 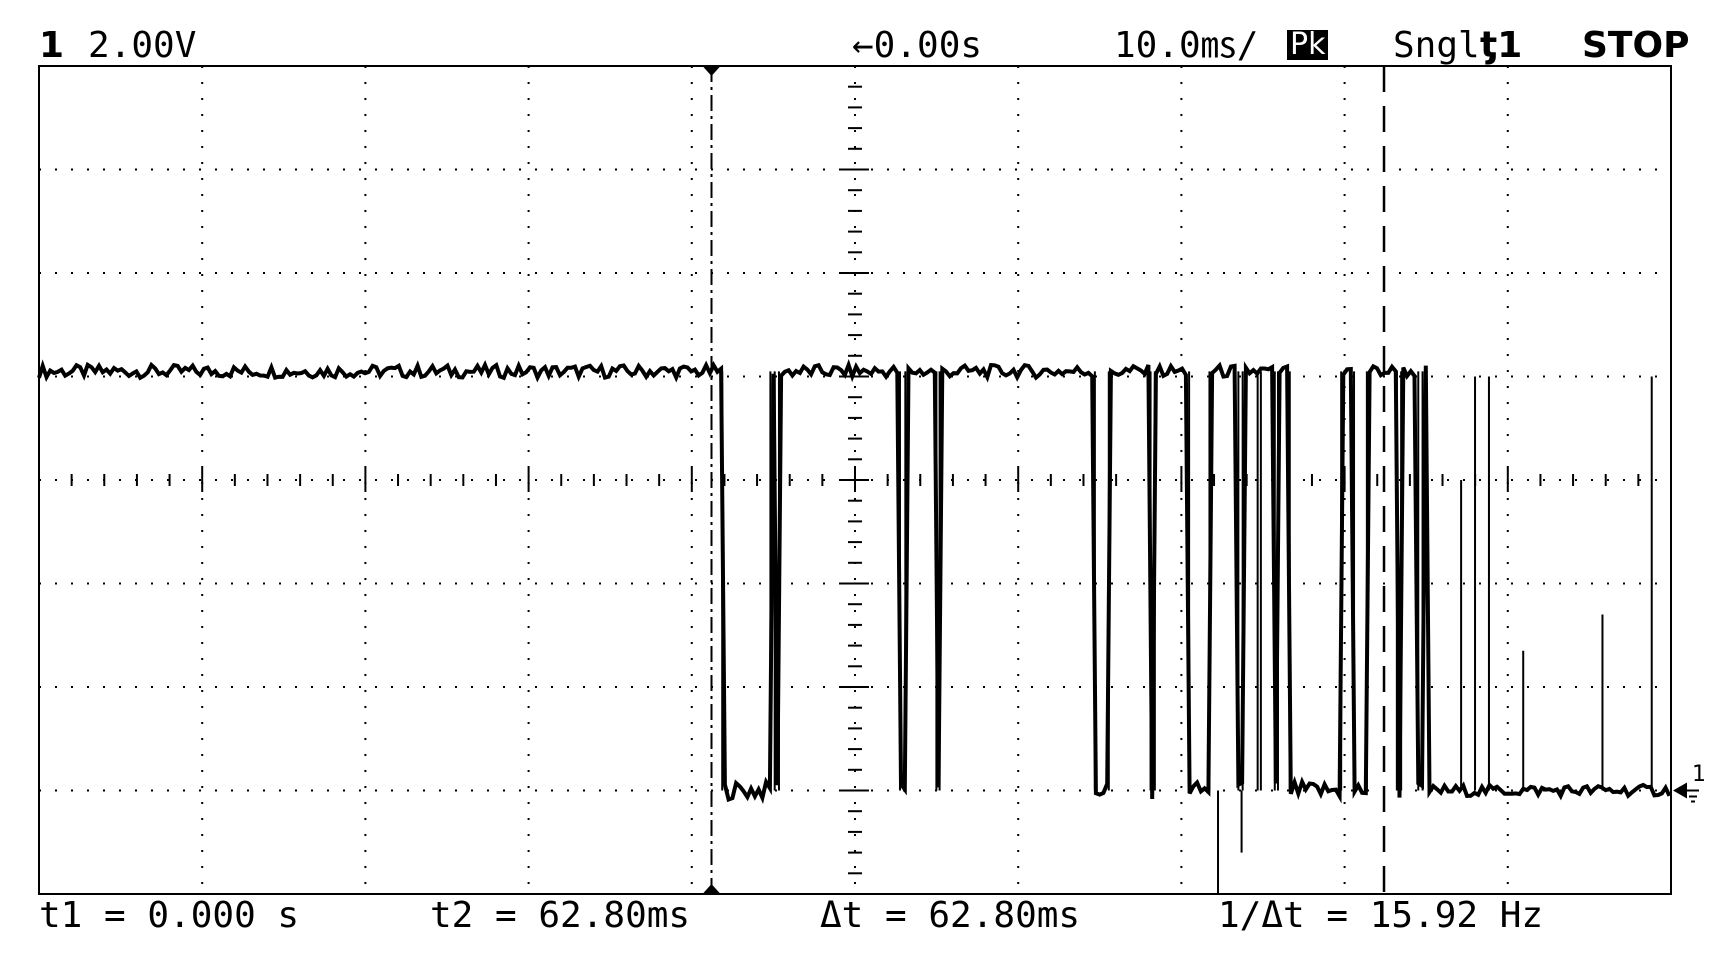 I want to click on t2-readout: t2 = 62.80ms, so click(x=560, y=915).